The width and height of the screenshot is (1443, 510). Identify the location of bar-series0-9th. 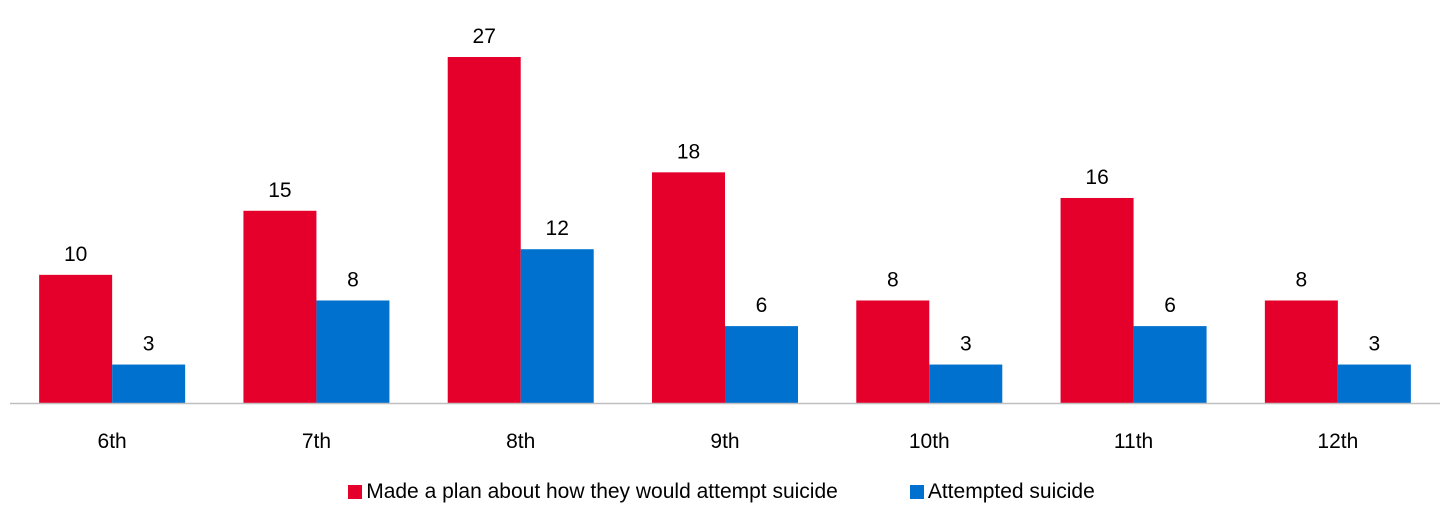
(688, 287).